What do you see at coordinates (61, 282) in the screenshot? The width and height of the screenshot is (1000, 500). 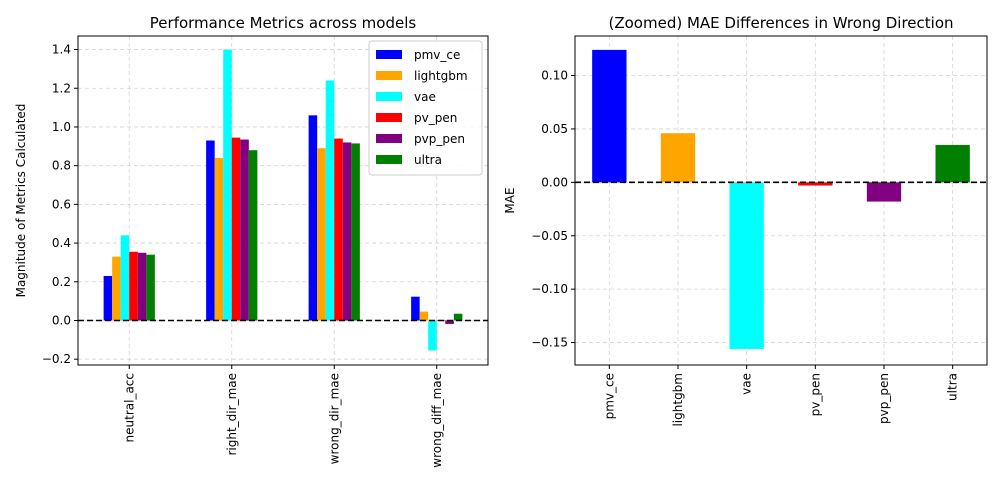 I see `y-tick-label: 0.2` at bounding box center [61, 282].